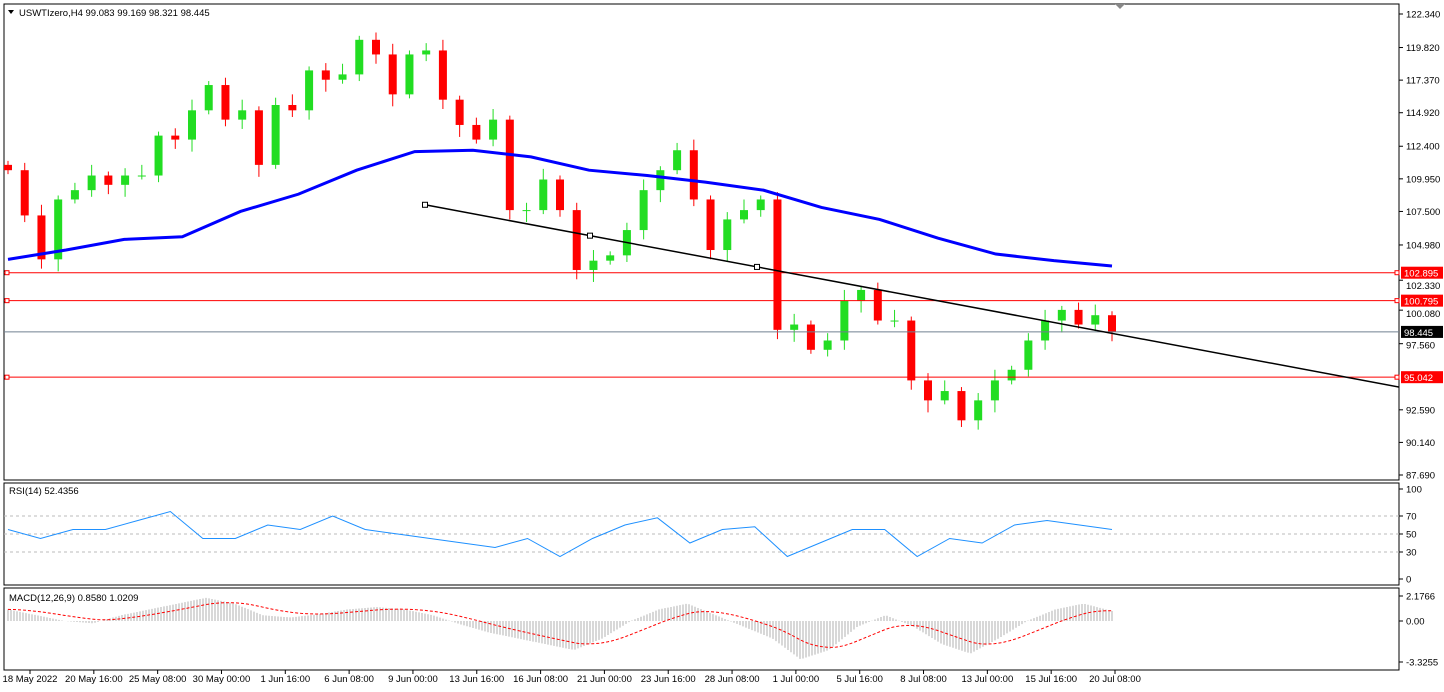 The image size is (1444, 692). I want to click on macd-panel, so click(701, 629).